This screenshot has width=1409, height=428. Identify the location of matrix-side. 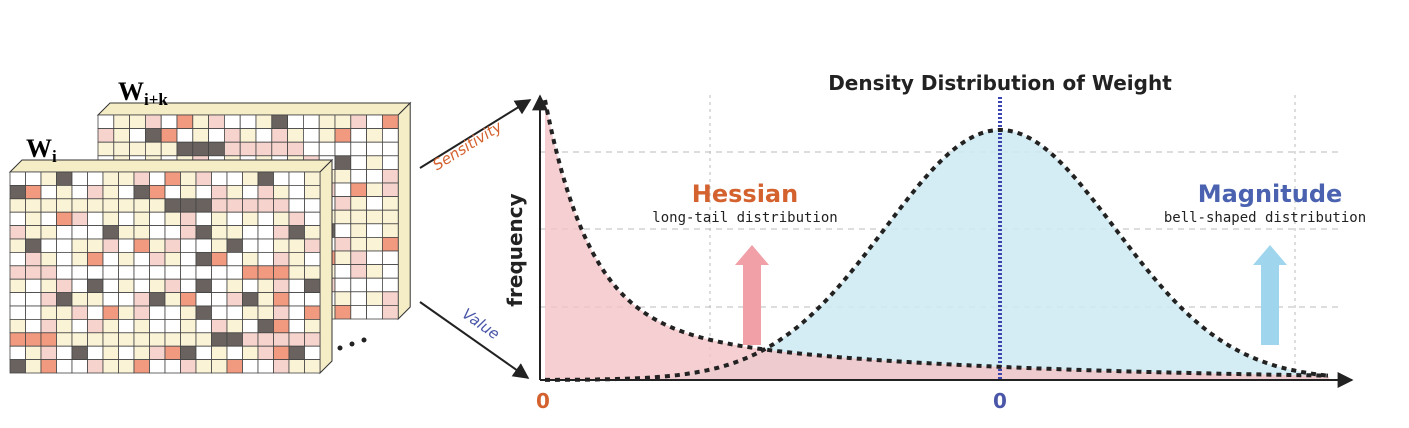
(326, 266).